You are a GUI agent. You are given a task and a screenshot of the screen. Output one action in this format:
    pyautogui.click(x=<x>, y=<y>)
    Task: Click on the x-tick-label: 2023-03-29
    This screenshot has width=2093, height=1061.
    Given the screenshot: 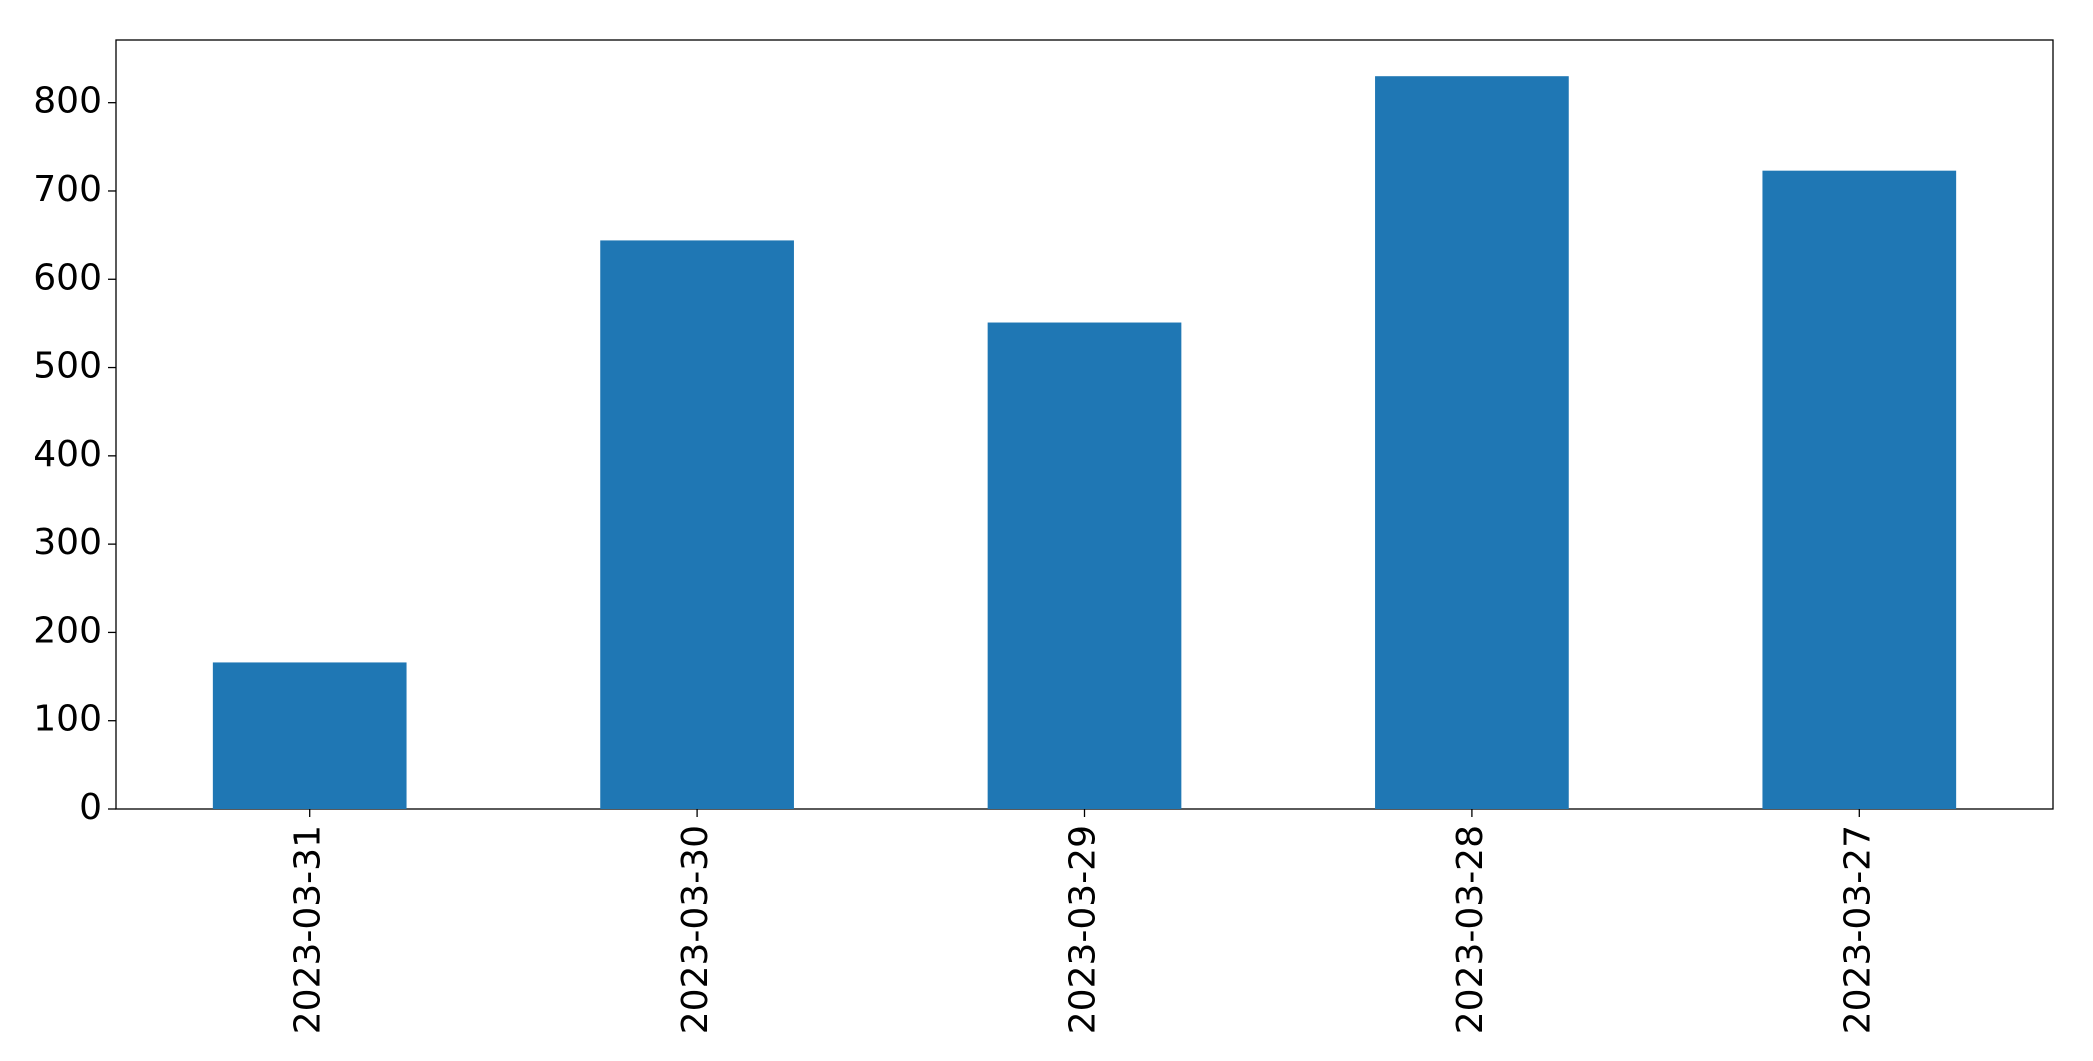 What is the action you would take?
    pyautogui.click(x=1083, y=929)
    